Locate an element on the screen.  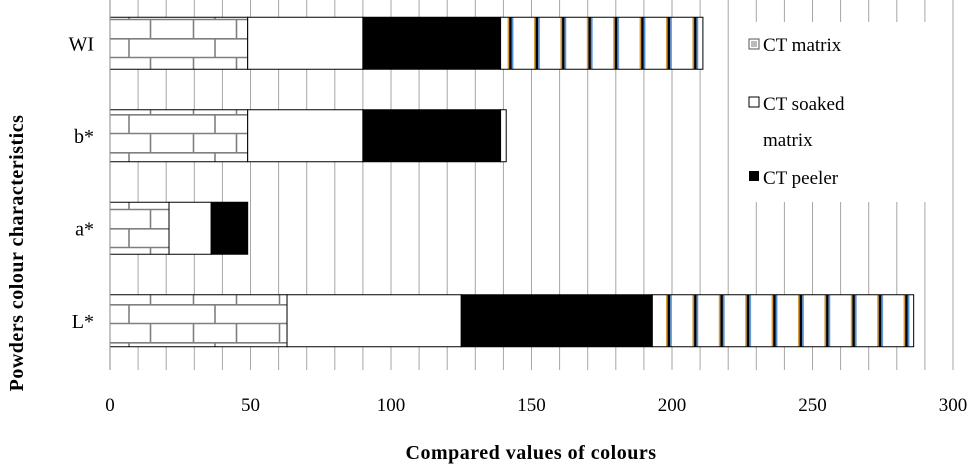
legend-swatch-ct-matrix-inner is located at coordinates (754, 44).